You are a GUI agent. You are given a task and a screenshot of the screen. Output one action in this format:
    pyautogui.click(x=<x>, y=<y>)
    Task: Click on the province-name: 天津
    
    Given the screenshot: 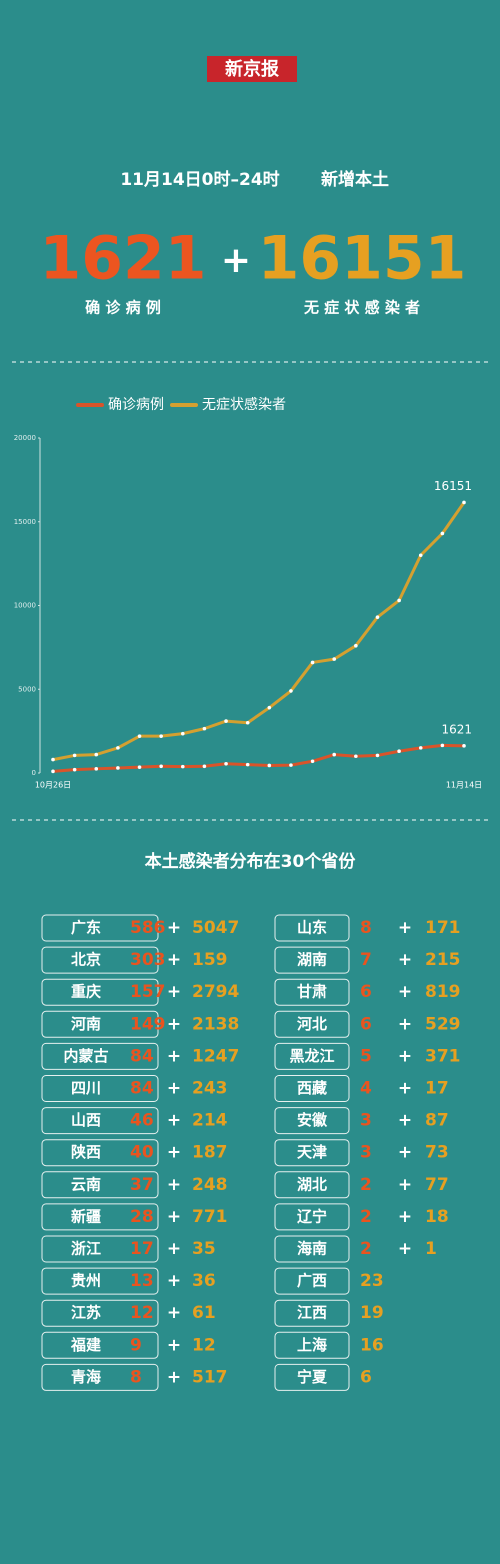 What is the action you would take?
    pyautogui.click(x=312, y=1152)
    